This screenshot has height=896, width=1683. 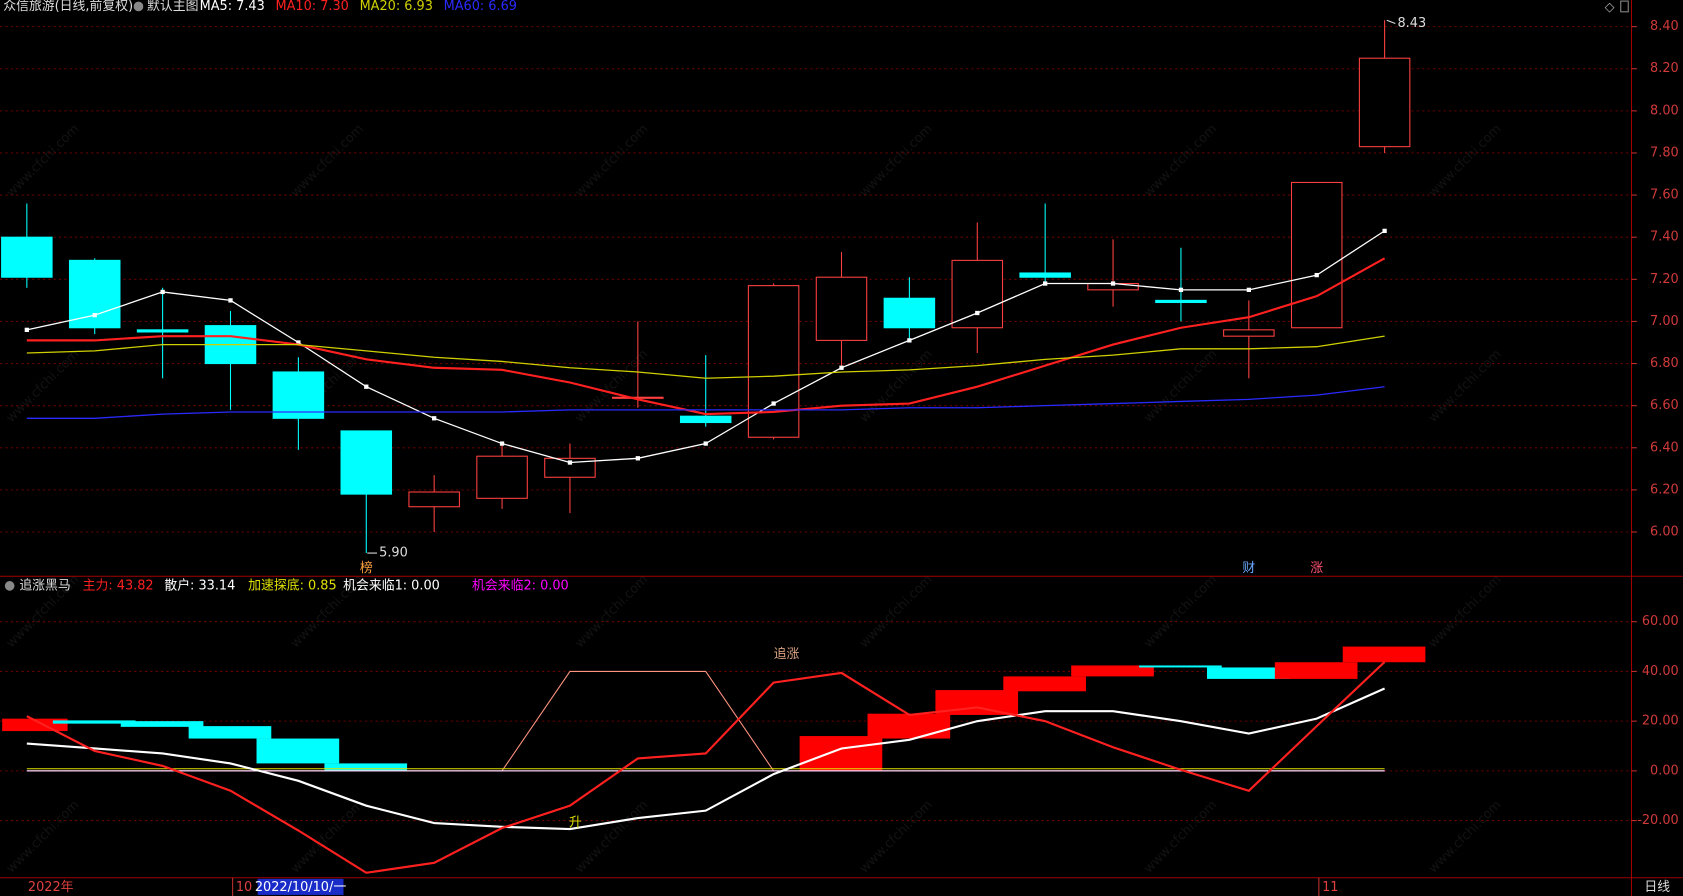 I want to click on y-tick-label: 8.00, so click(x=1664, y=110).